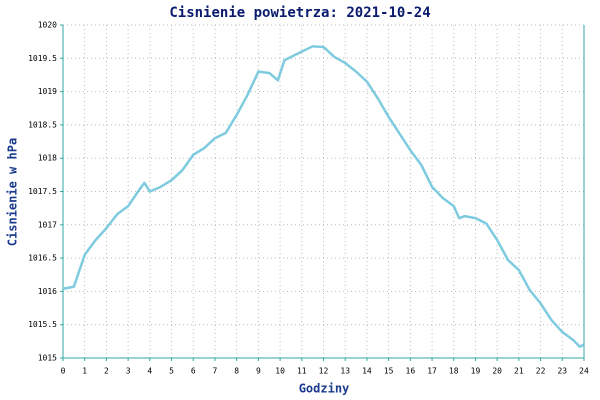 This screenshot has height=400, width=600. I want to click on x-tick-label: 18, so click(454, 371).